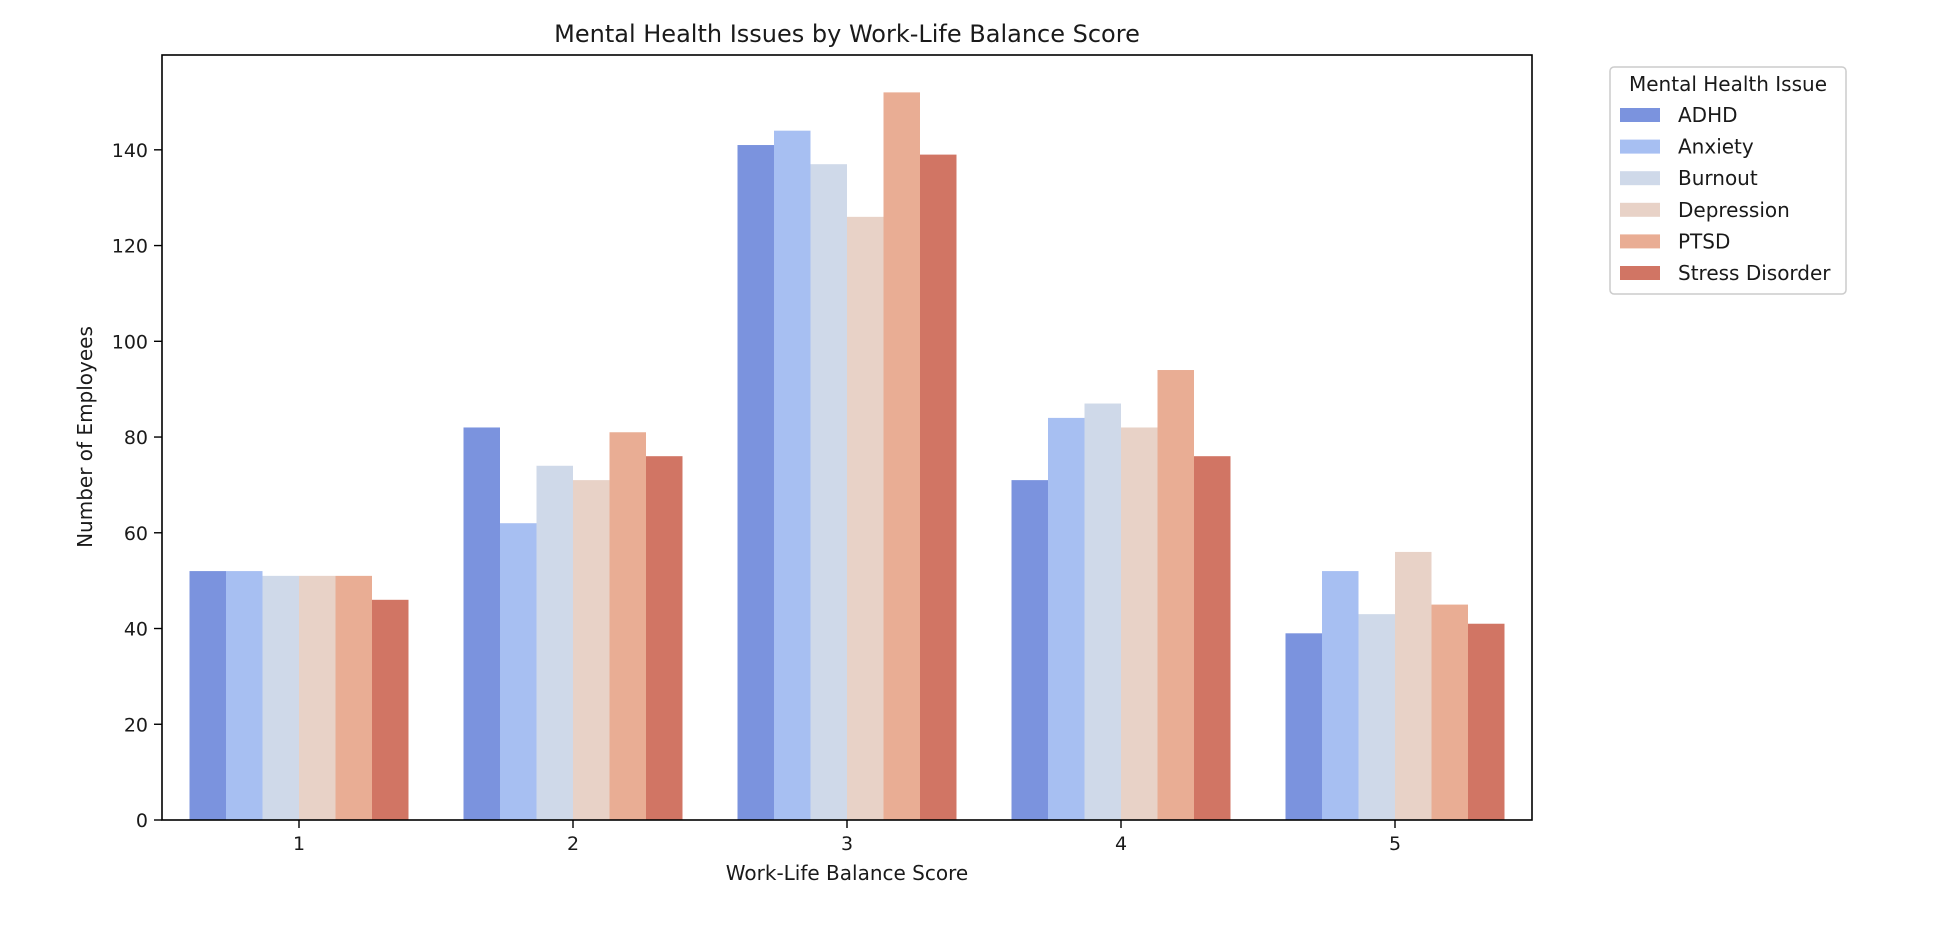 The image size is (1945, 930). I want to click on y-axis-label: Number of Employees, so click(85, 437).